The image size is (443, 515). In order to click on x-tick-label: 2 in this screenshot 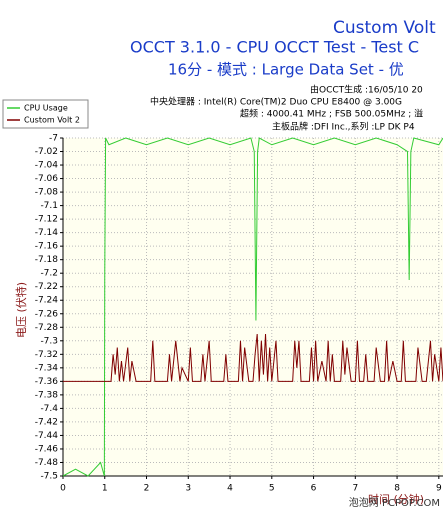, I will do `click(147, 489)`.